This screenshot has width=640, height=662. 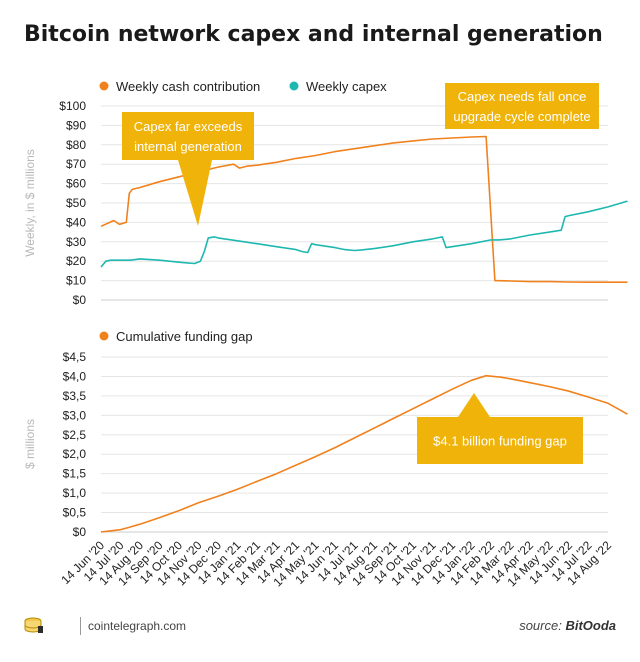 I want to click on y-tick-labels-bottom: $0 $0,5 $1,0 $1,5 $2,0 $2,5 $3,0 $3,5 $4,0 $4,5, so click(x=75, y=444).